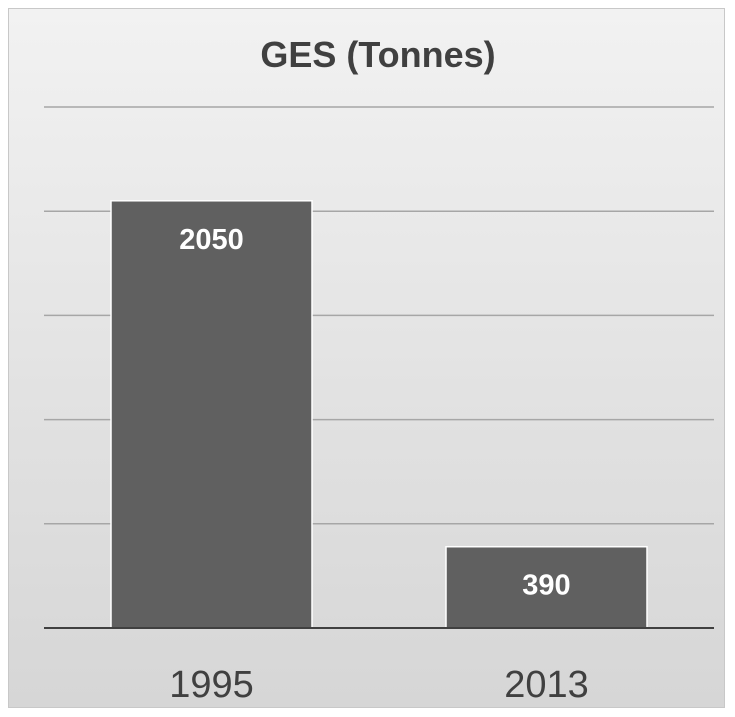 This screenshot has height=717, width=735. What do you see at coordinates (546, 685) in the screenshot?
I see `x-tick-label-2013: 2013` at bounding box center [546, 685].